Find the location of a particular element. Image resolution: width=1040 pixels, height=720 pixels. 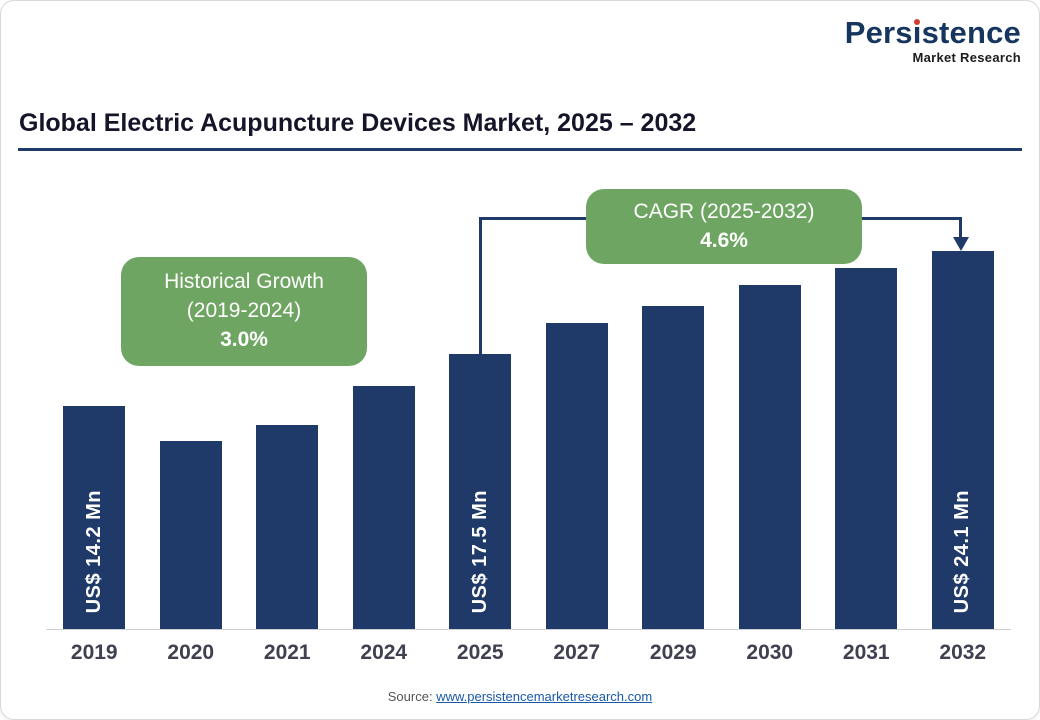

bar-2019: US$ 14.2 Mn is located at coordinates (94, 517).